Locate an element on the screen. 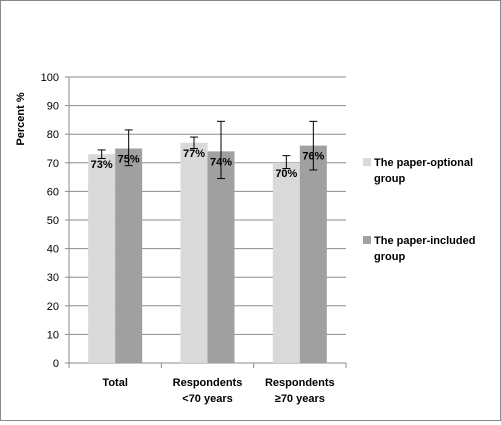 The image size is (501, 425). y-tick-label: 70 is located at coordinates (53, 164).